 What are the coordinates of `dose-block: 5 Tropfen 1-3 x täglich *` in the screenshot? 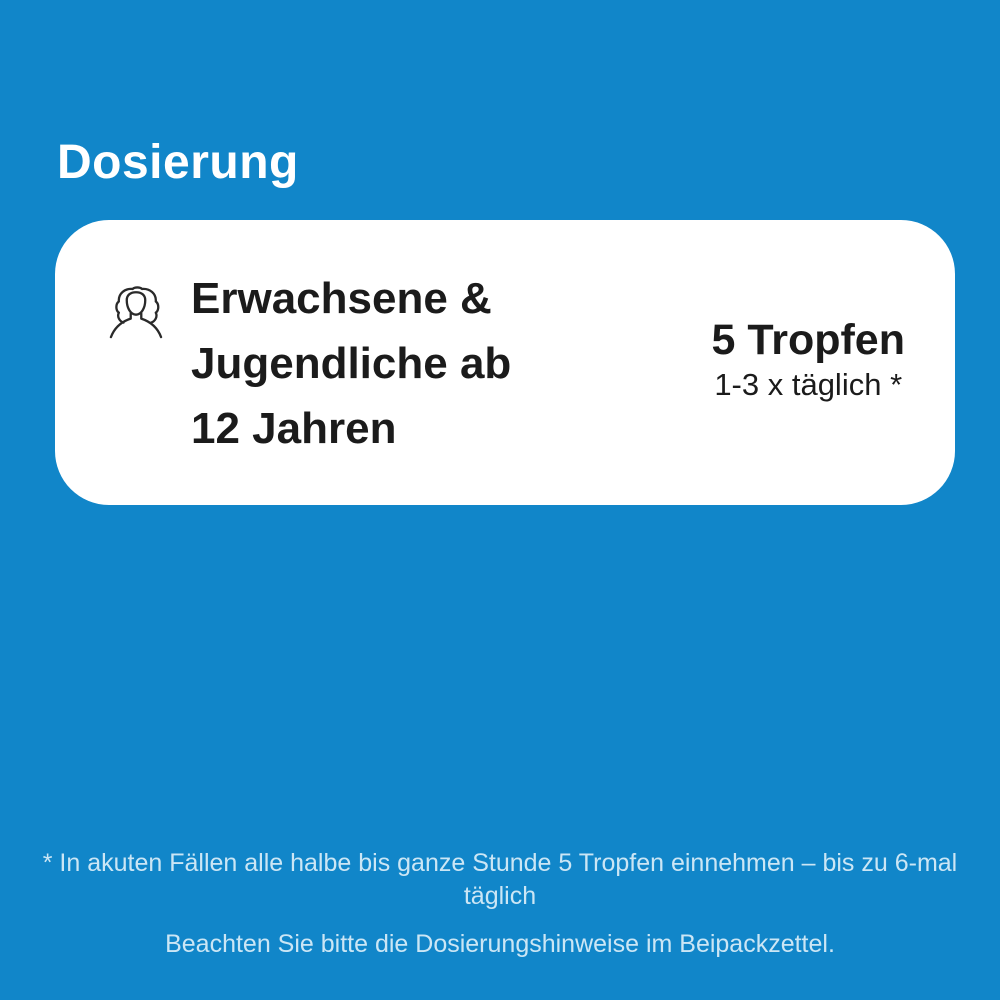 It's located at (808, 360).